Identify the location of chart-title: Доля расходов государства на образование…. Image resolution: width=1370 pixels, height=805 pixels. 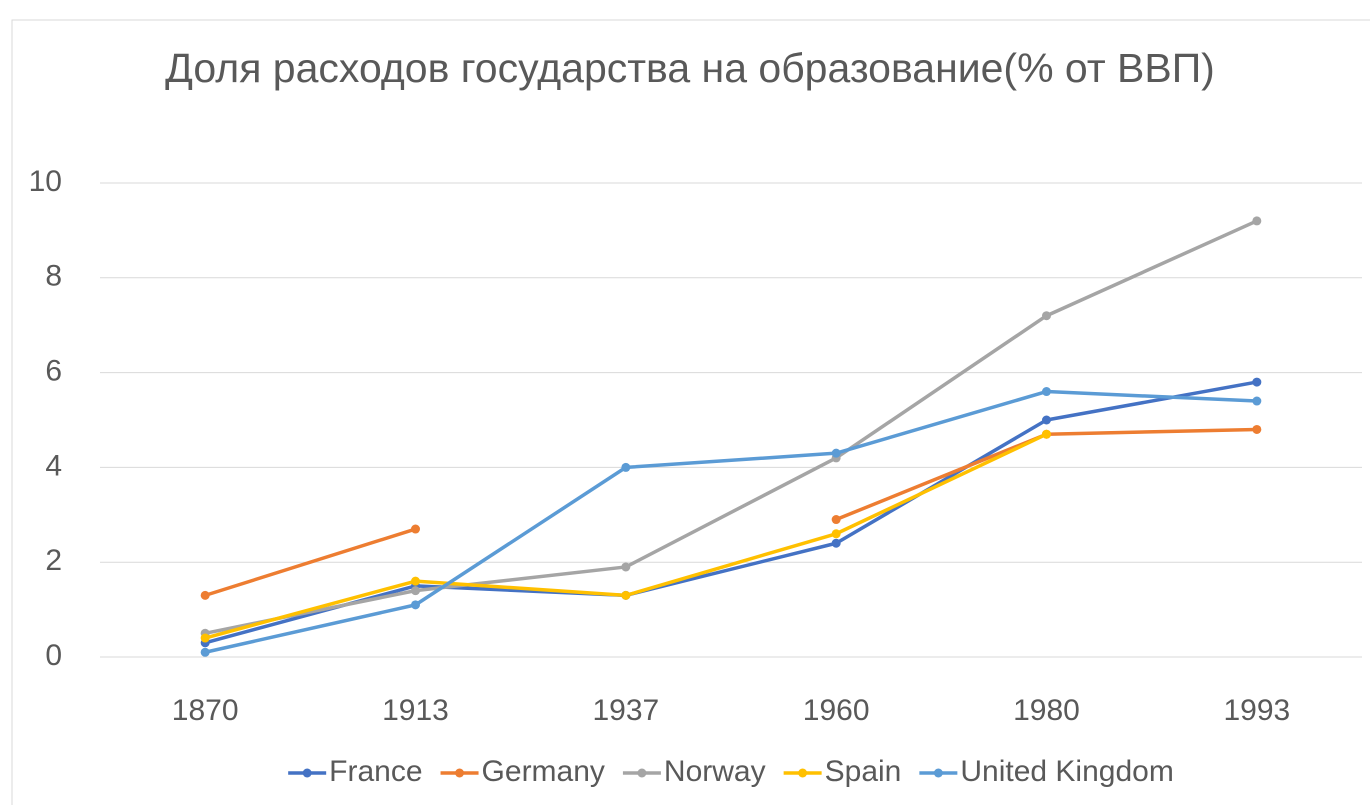
(690, 68).